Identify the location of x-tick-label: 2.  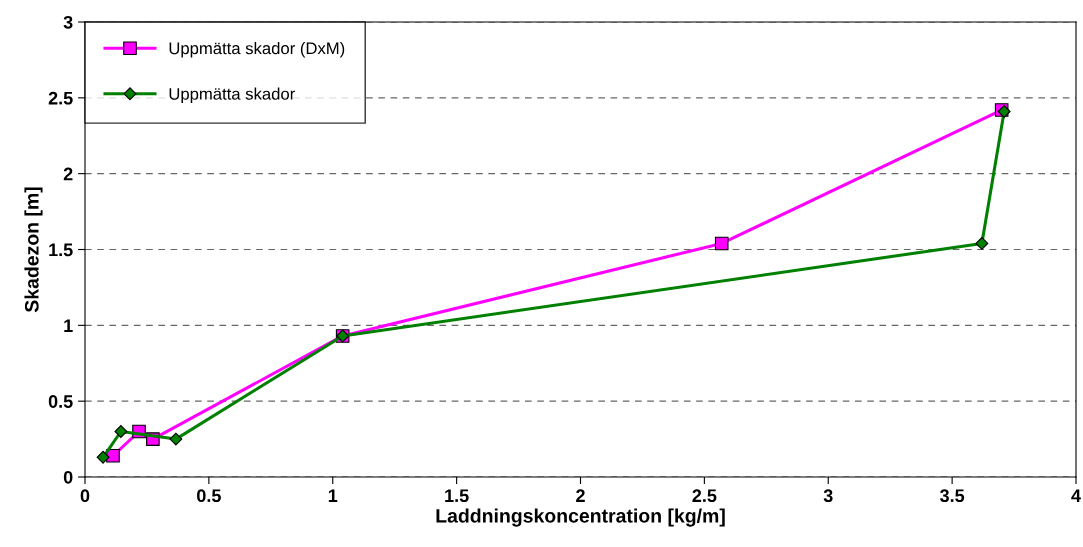
(580, 495).